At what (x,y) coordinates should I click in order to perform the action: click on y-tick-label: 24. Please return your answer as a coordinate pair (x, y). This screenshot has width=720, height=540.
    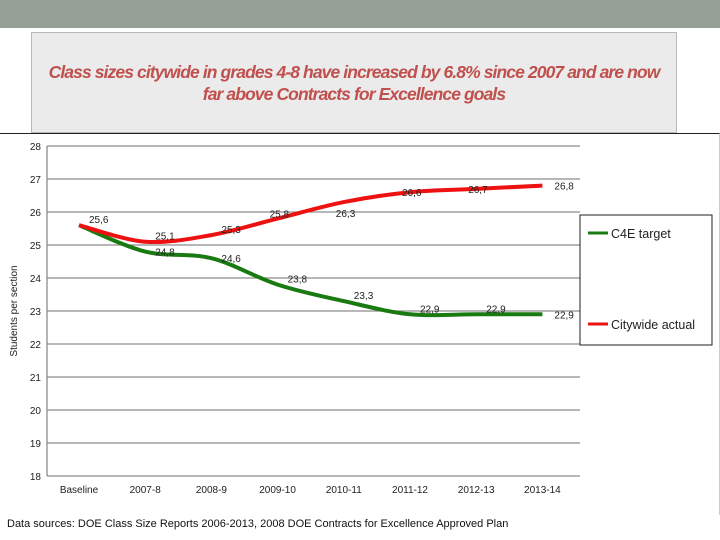
    Looking at the image, I should click on (36, 279).